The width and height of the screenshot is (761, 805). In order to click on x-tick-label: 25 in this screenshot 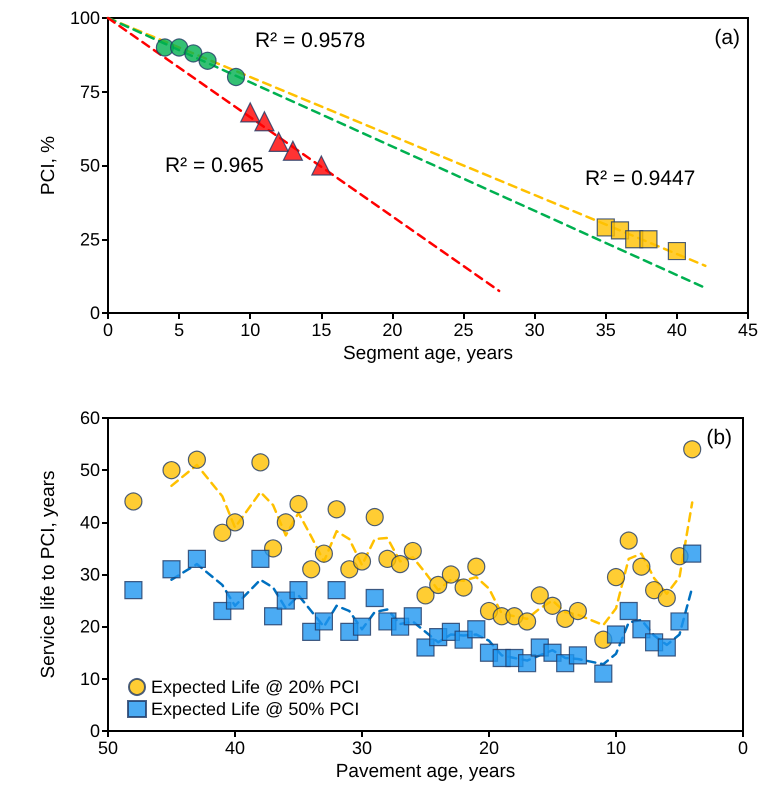, I will do `click(464, 330)`.